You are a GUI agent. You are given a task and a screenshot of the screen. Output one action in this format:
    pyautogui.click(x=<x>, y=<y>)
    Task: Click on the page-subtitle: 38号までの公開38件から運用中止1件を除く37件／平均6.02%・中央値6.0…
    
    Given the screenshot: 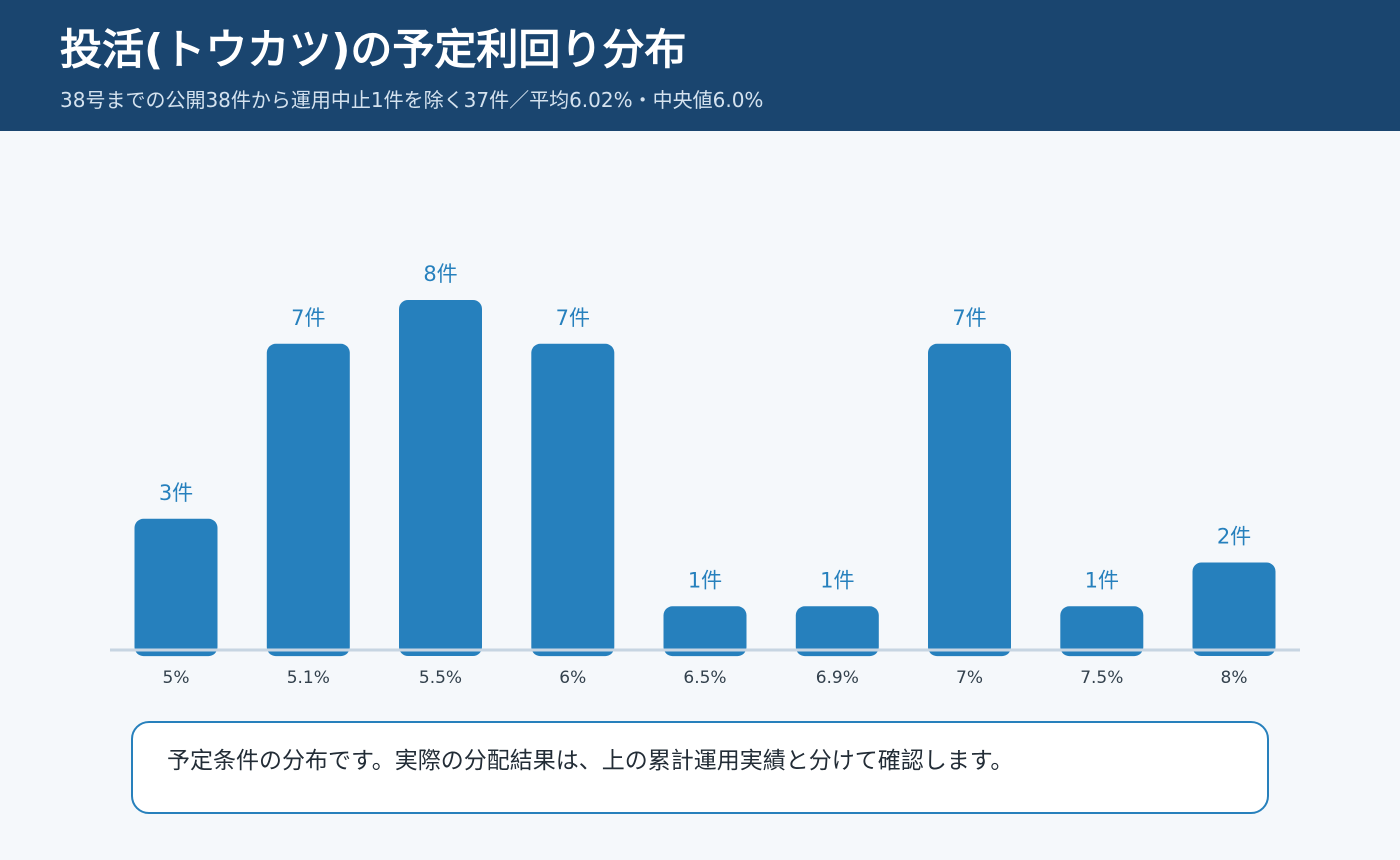 What is the action you would take?
    pyautogui.click(x=412, y=100)
    